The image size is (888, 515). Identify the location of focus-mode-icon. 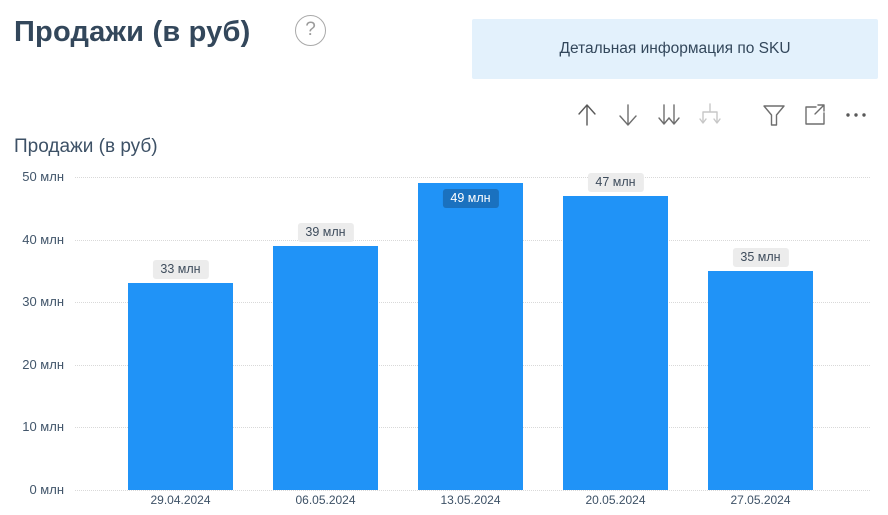
(815, 115).